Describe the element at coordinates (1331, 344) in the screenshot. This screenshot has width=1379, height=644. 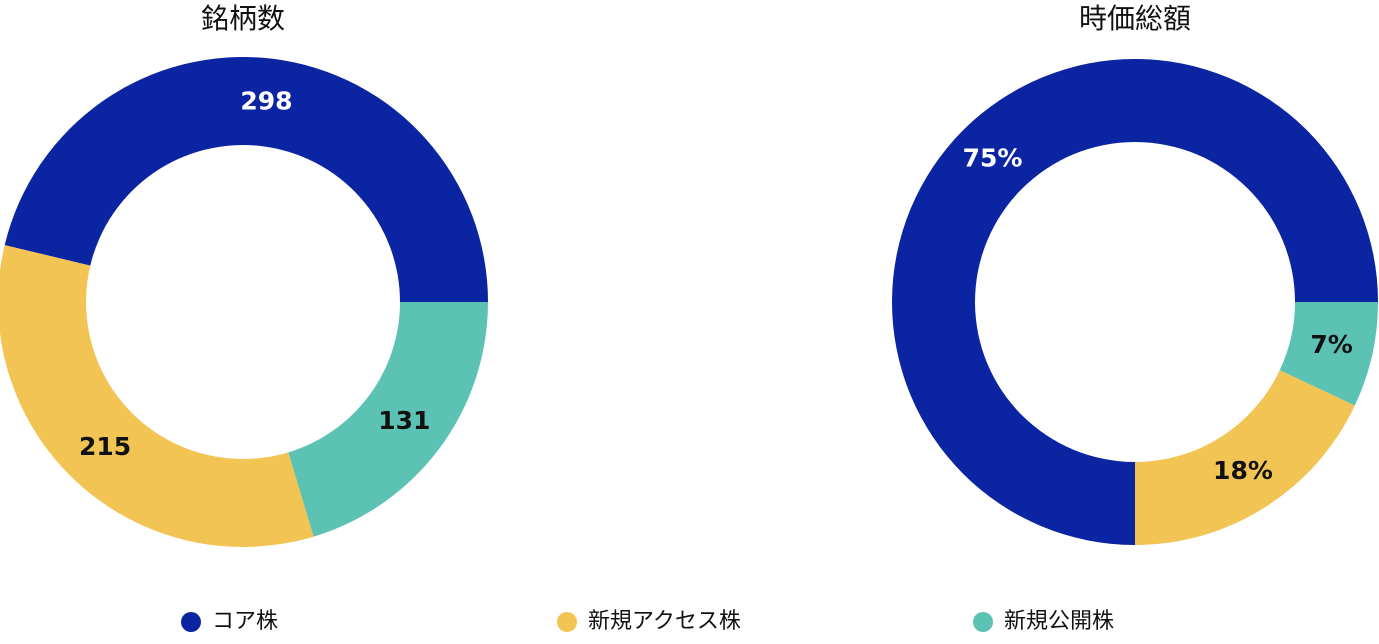
I see `value-label: 7%` at that location.